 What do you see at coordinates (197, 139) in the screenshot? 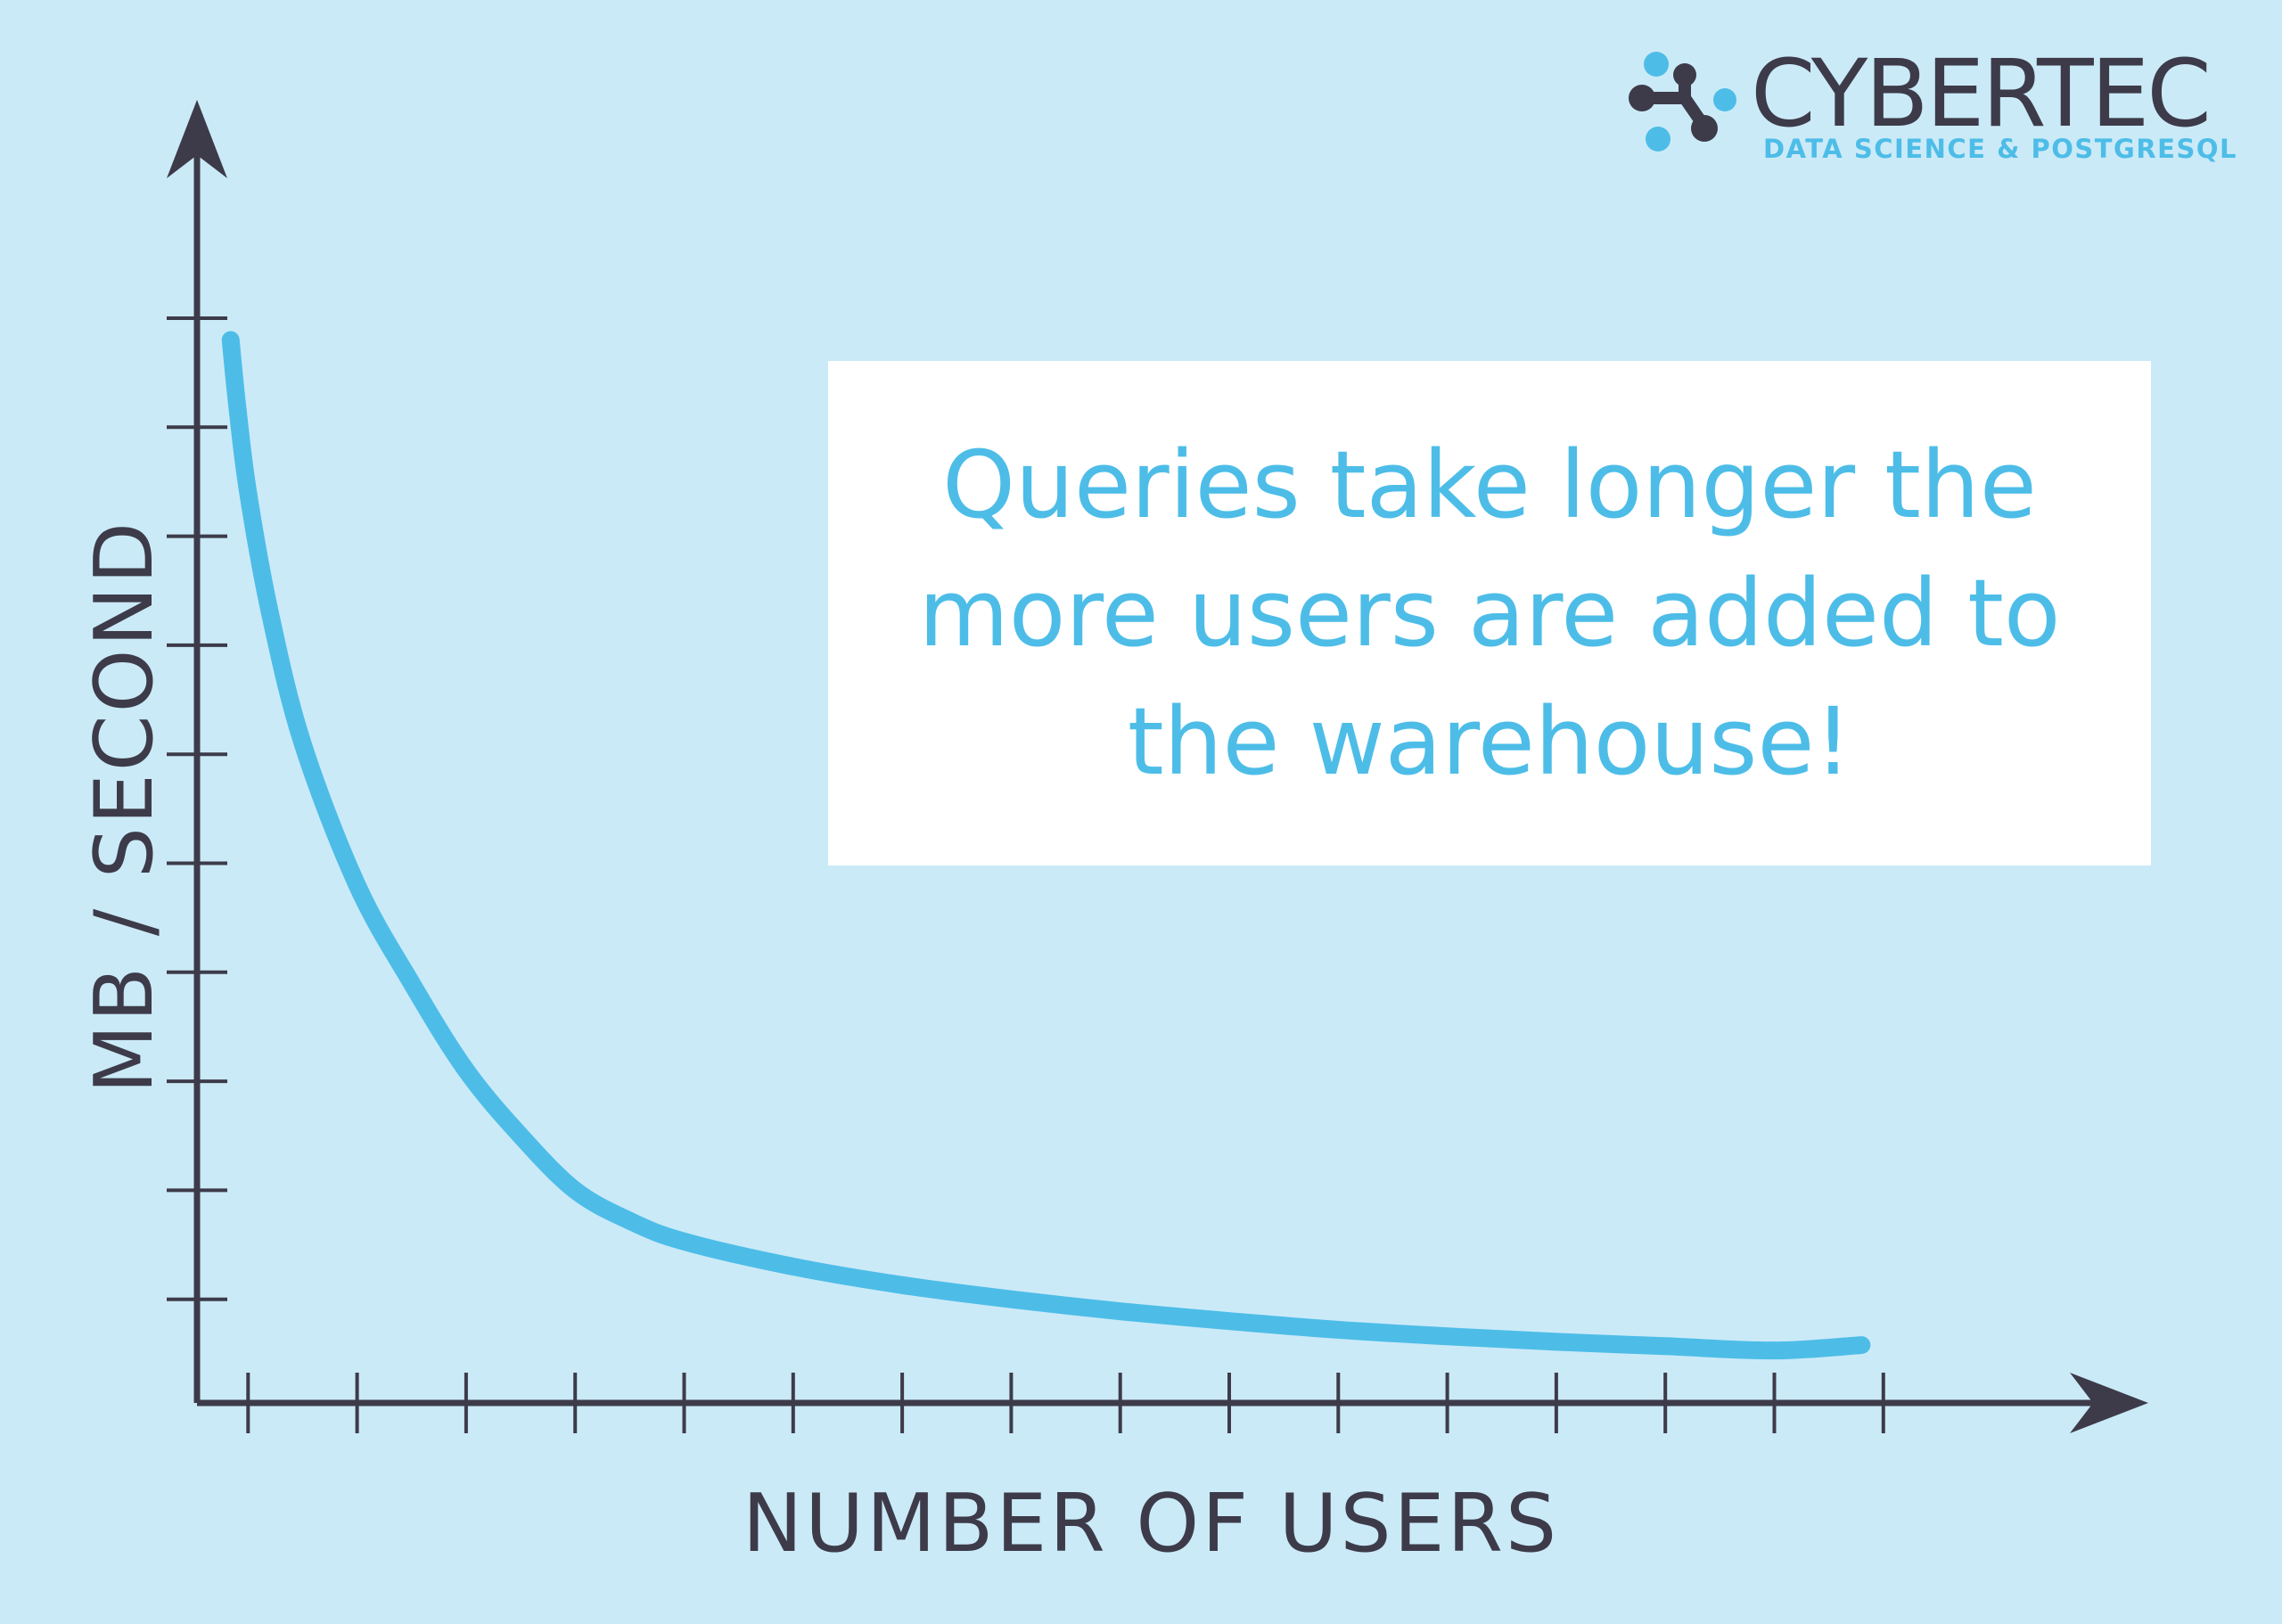
I see `y-axis-arrowhead` at bounding box center [197, 139].